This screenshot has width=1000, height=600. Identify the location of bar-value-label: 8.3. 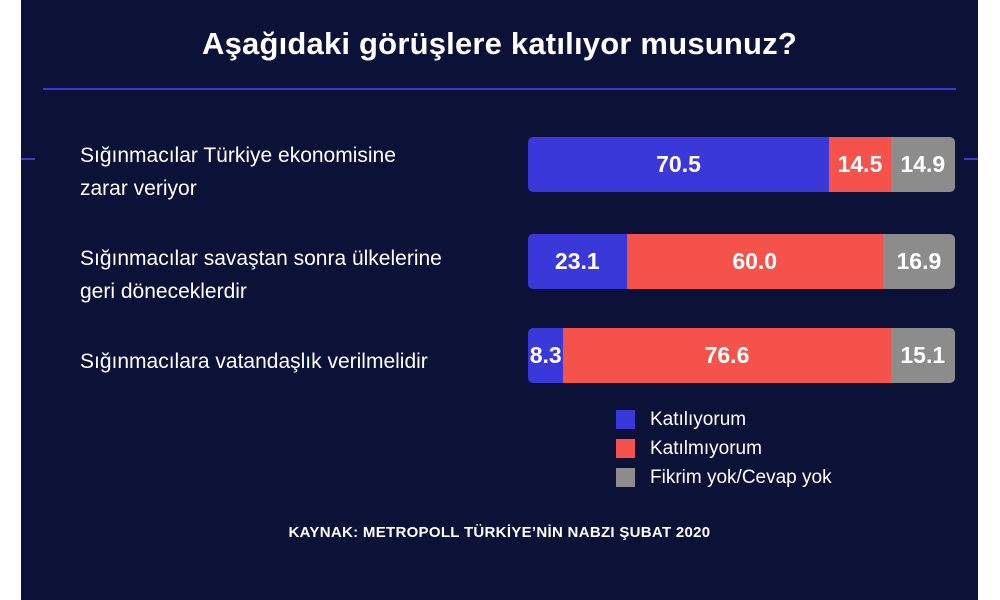
(545, 355).